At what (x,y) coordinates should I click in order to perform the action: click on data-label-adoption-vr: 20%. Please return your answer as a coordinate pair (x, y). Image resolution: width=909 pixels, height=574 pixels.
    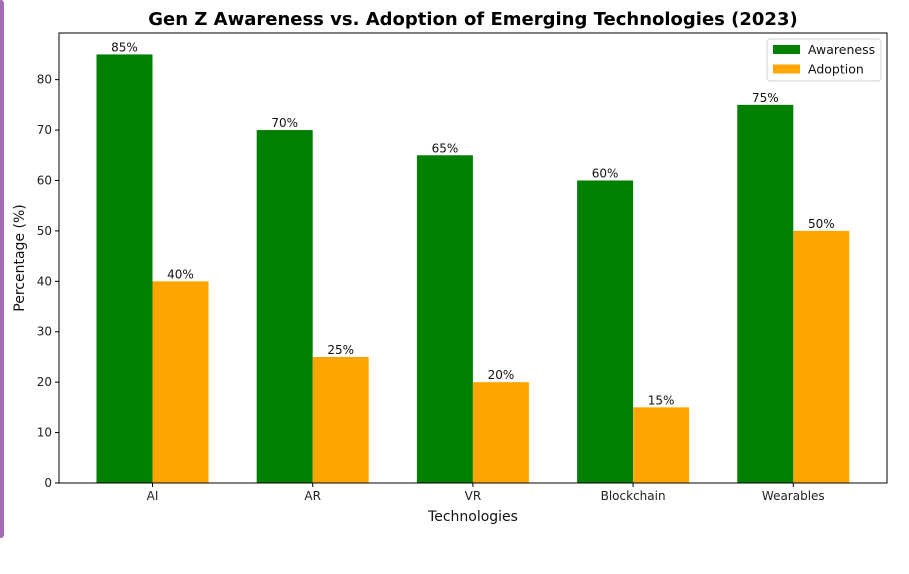
    Looking at the image, I should click on (501, 375).